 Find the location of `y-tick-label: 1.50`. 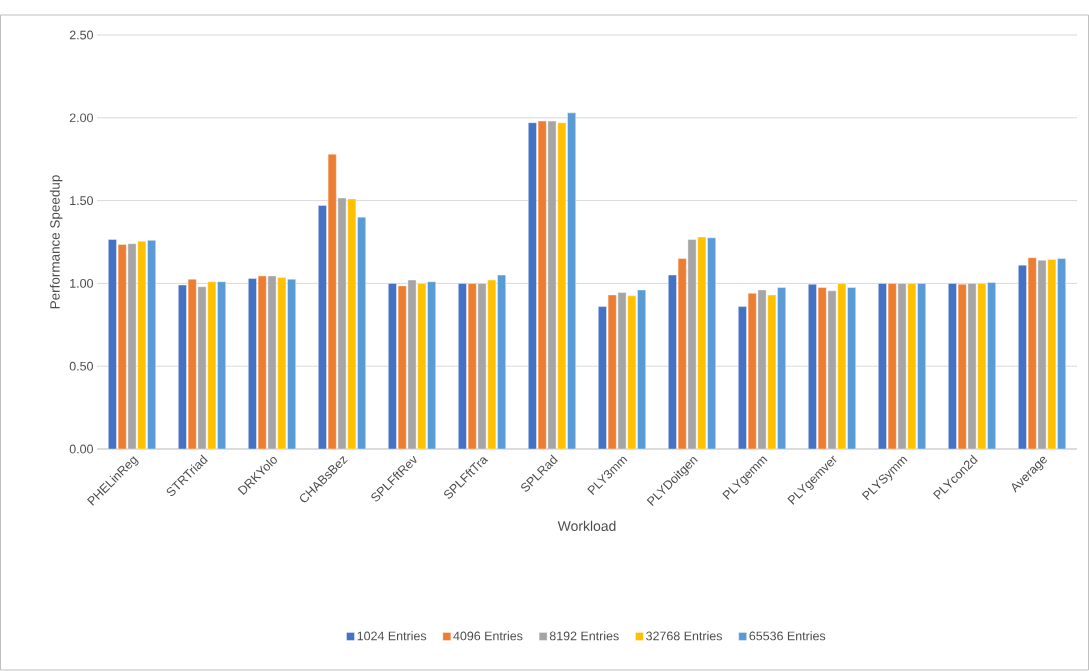

y-tick-label: 1.50 is located at coordinates (81, 201).